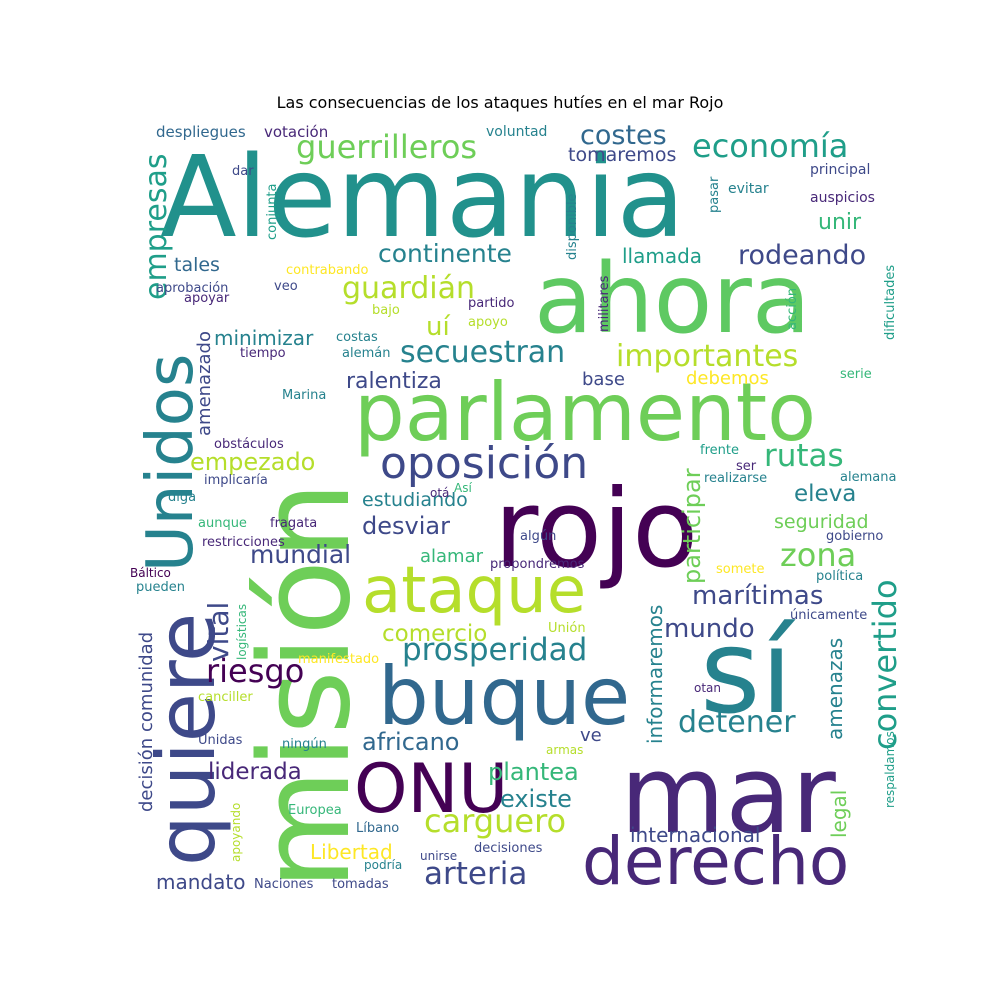 The height and width of the screenshot is (1000, 1000). Describe the element at coordinates (146, 682) in the screenshot. I see `word: comunidad` at that location.